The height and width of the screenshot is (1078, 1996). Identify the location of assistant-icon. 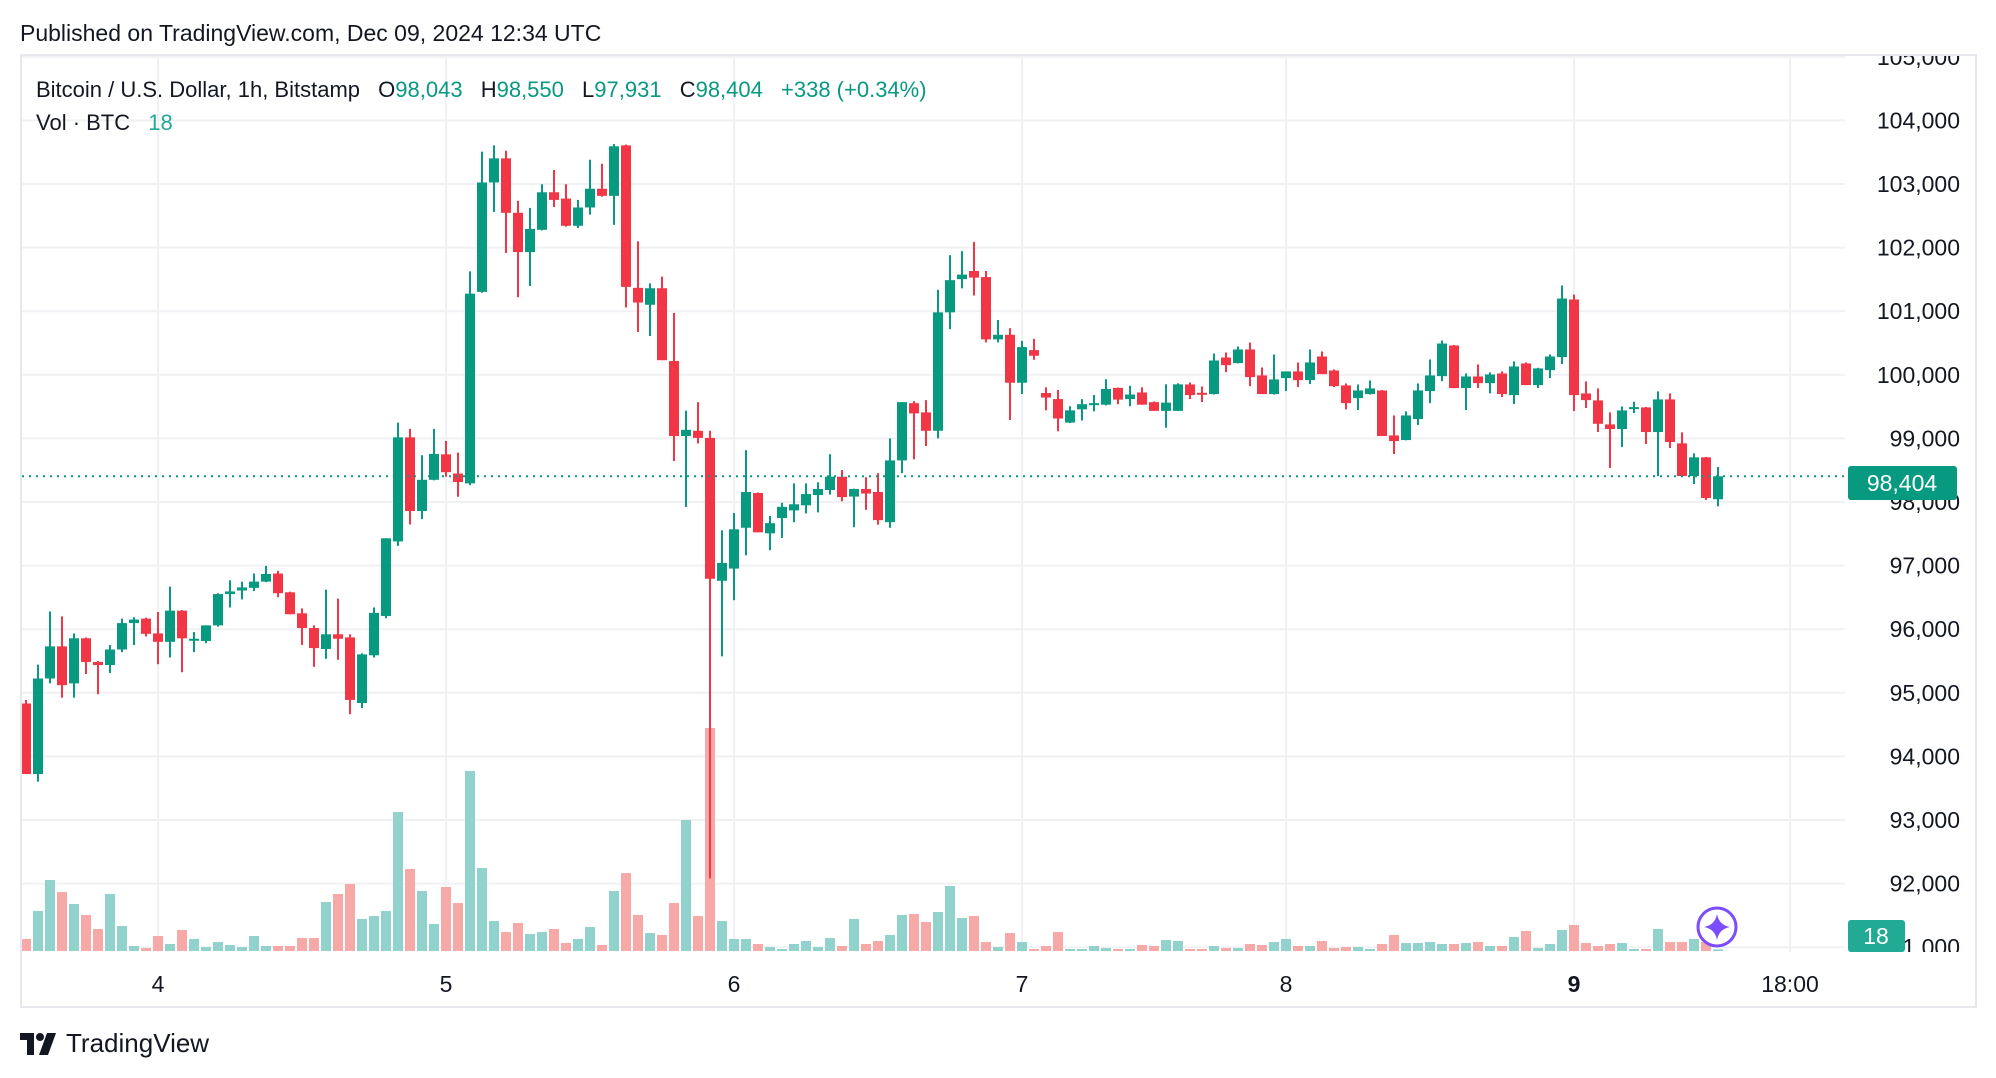
(1717, 927).